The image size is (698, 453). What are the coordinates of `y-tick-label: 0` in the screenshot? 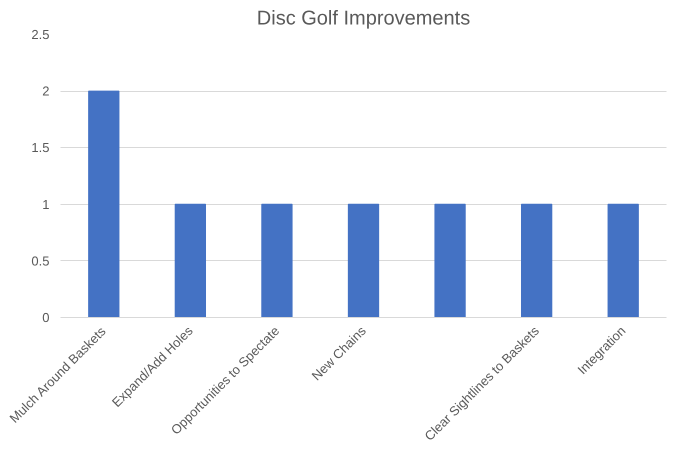 It's located at (46, 317).